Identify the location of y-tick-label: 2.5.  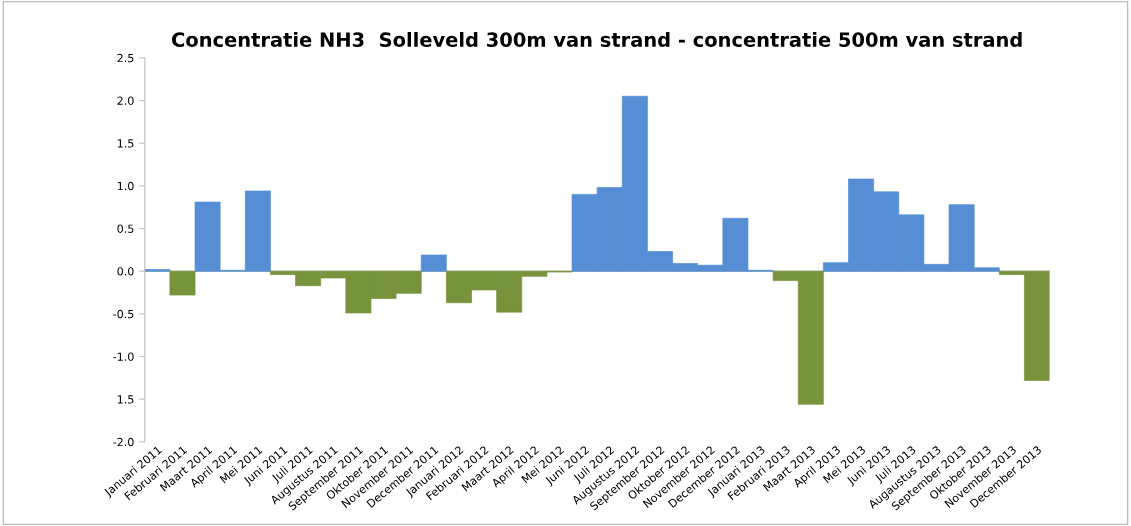
(125, 58).